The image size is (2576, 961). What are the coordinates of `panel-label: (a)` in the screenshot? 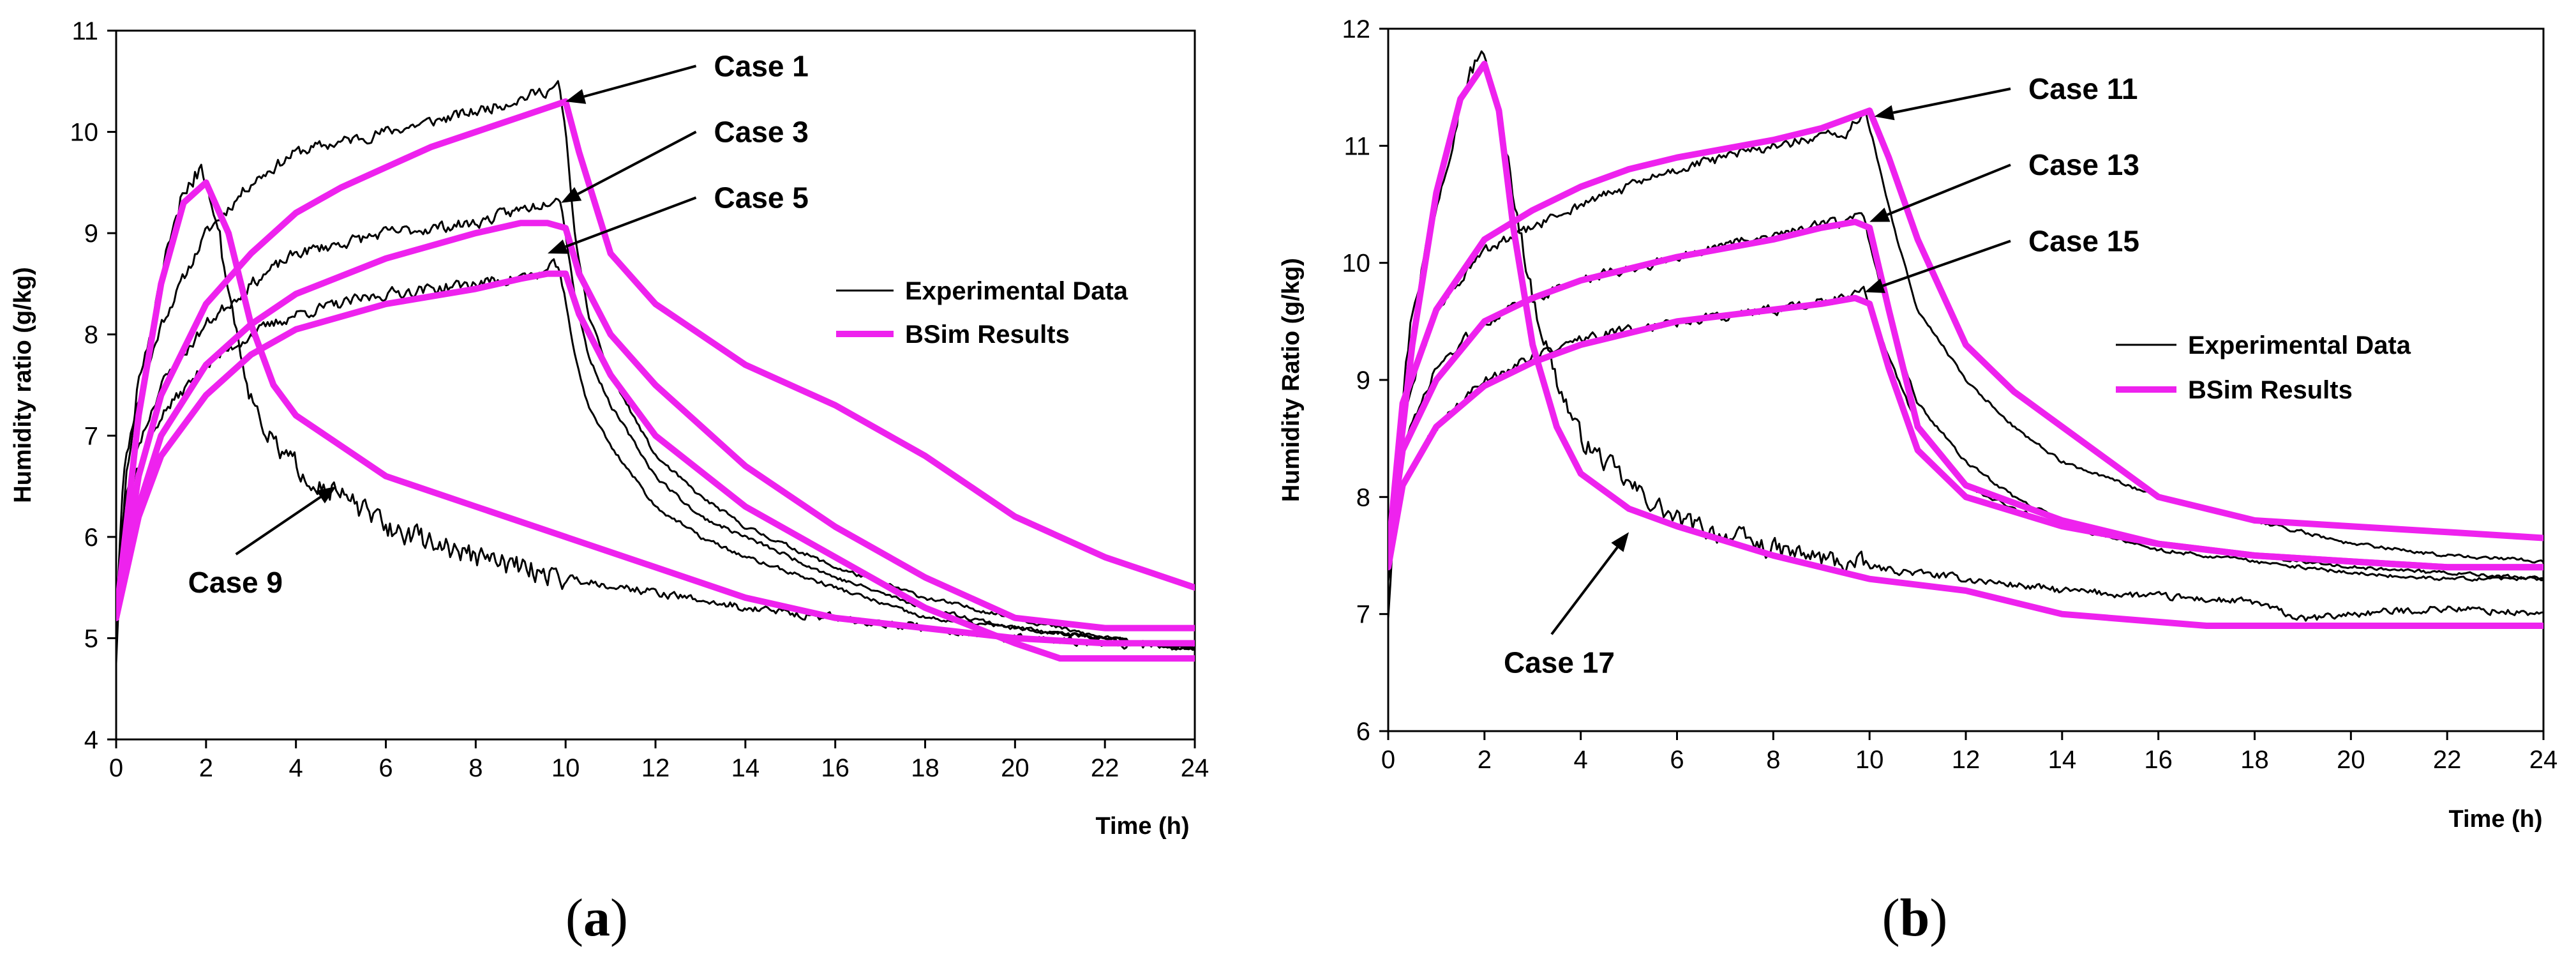 It's located at (596, 918).